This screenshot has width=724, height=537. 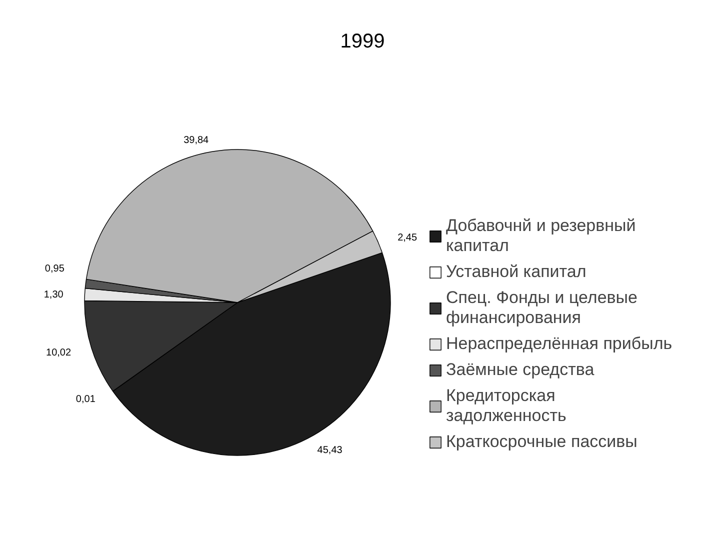 I want to click on chart-title: 1999, so click(x=362, y=41).